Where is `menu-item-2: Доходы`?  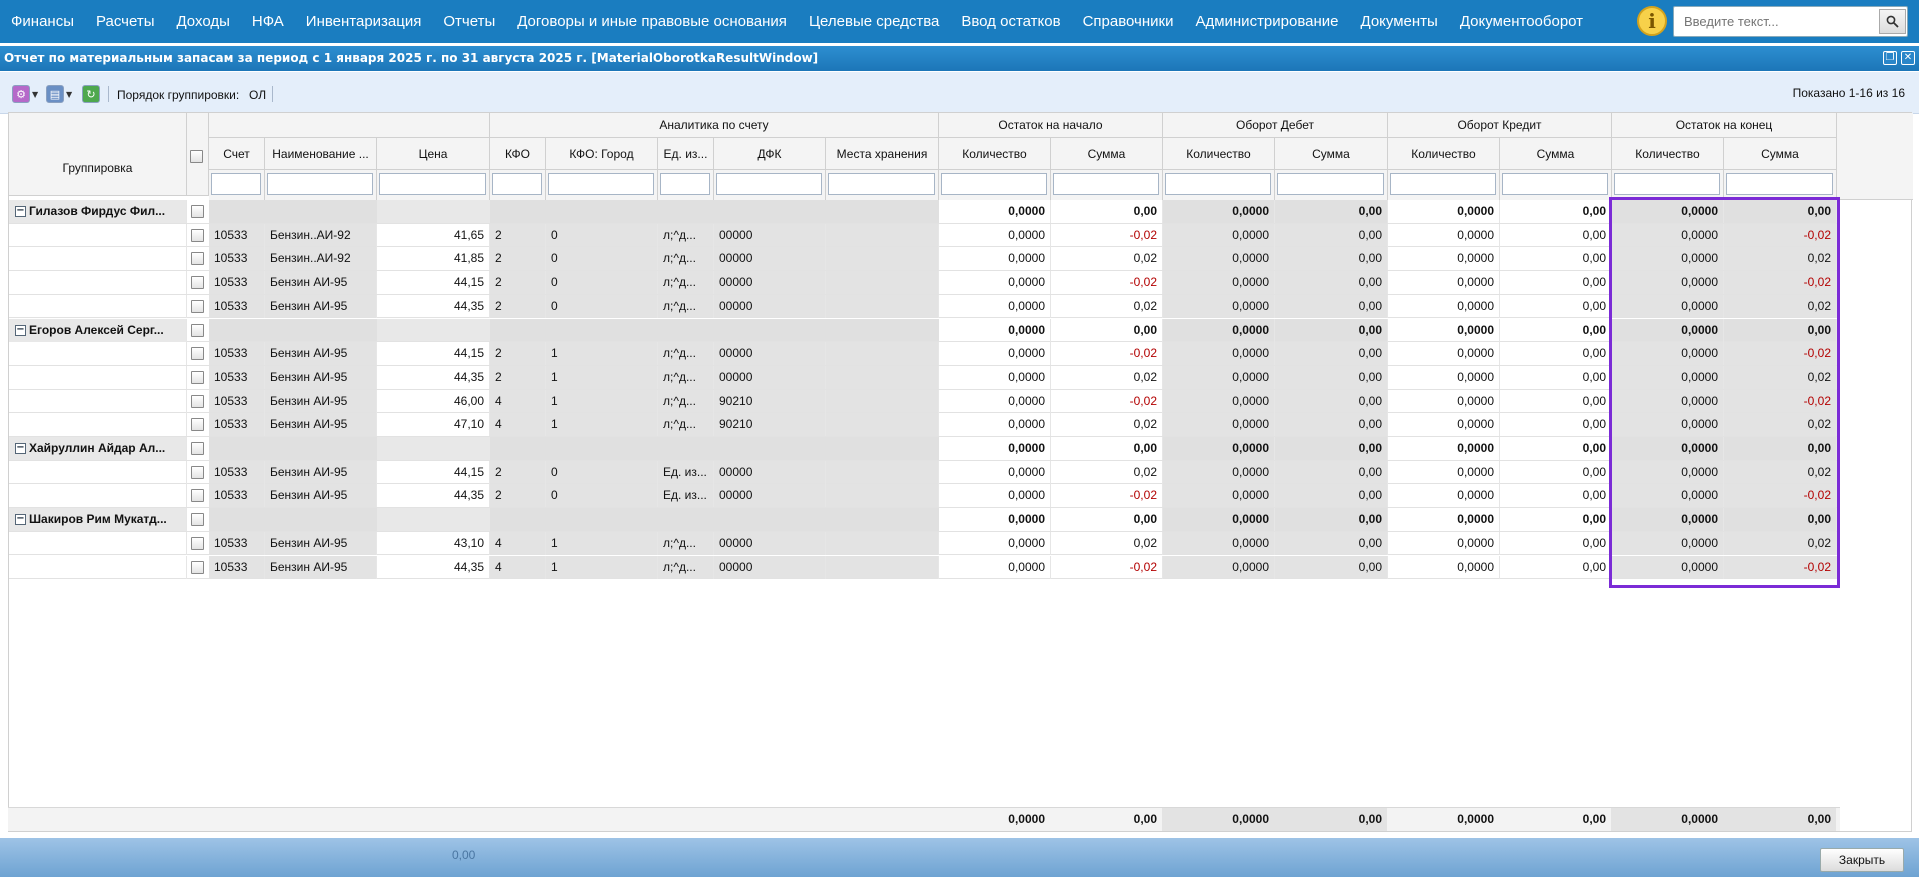 menu-item-2: Доходы is located at coordinates (203, 21).